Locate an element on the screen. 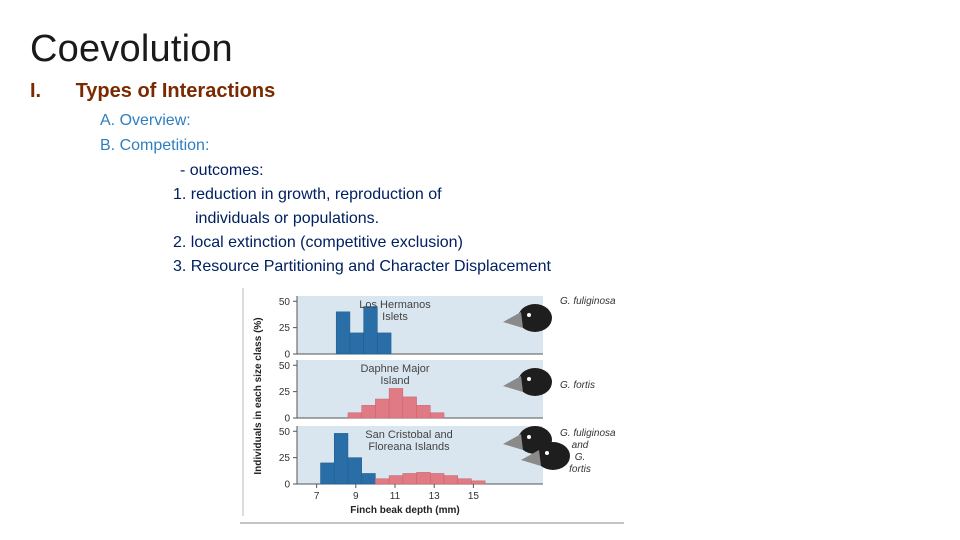 The height and width of the screenshot is (540, 960). species-label: and is located at coordinates (580, 445).